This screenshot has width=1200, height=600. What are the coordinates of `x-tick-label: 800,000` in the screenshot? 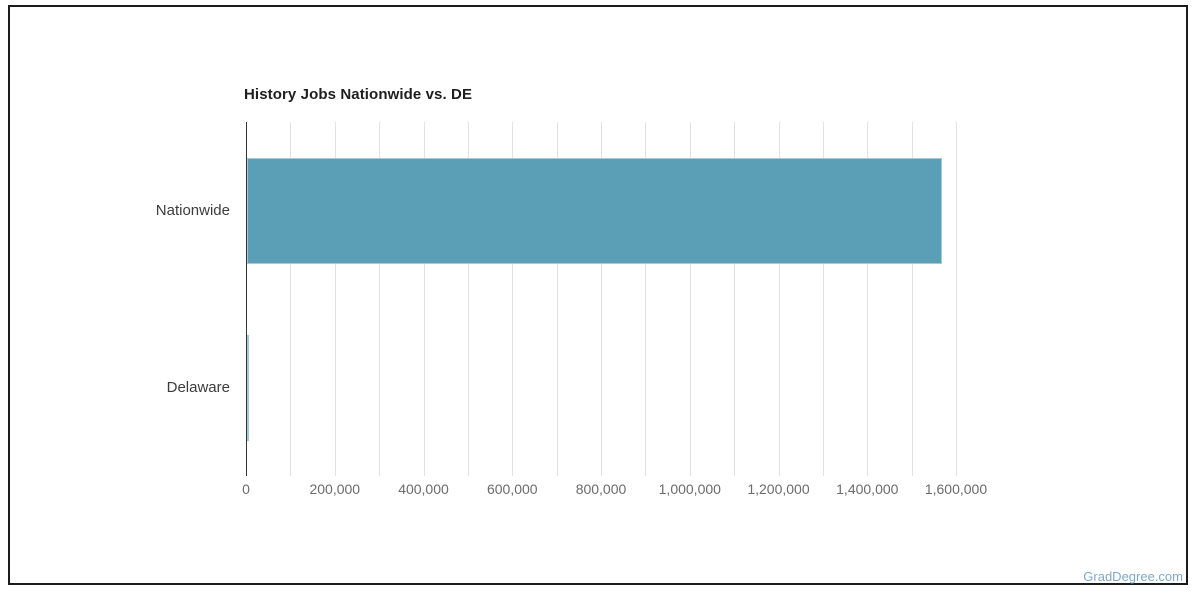 It's located at (601, 489).